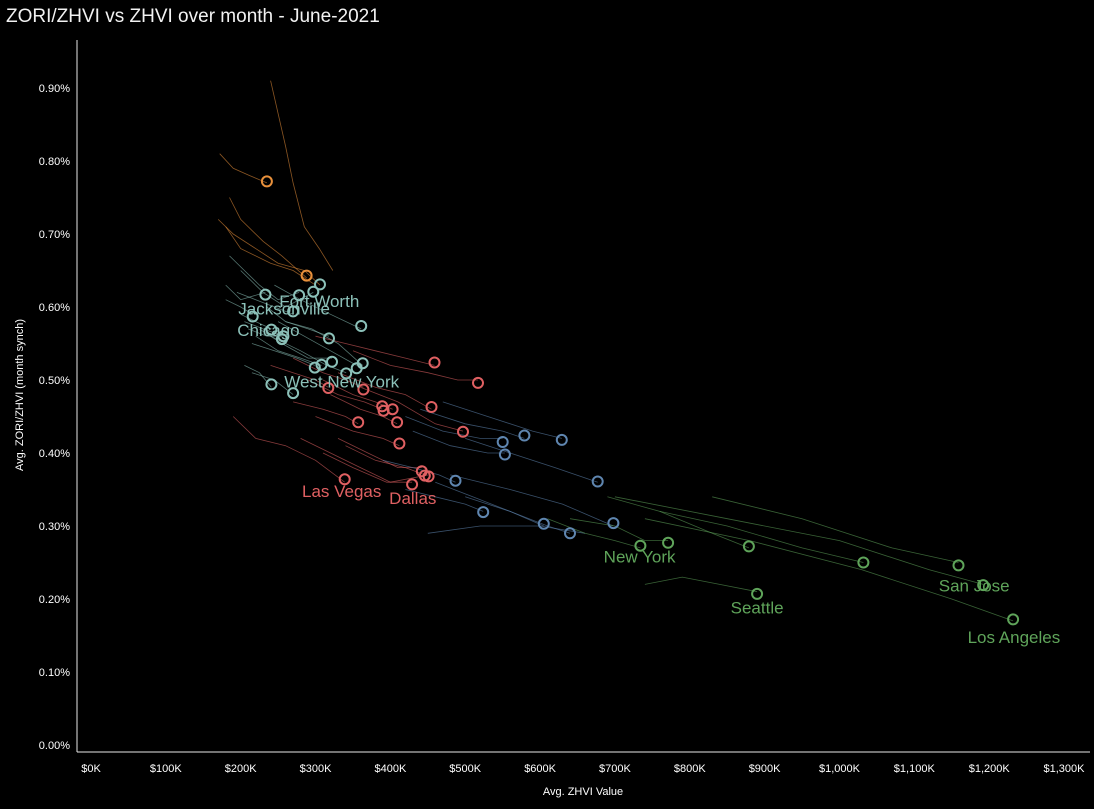 Image resolution: width=1094 pixels, height=809 pixels. I want to click on city-label: New York, so click(640, 557).